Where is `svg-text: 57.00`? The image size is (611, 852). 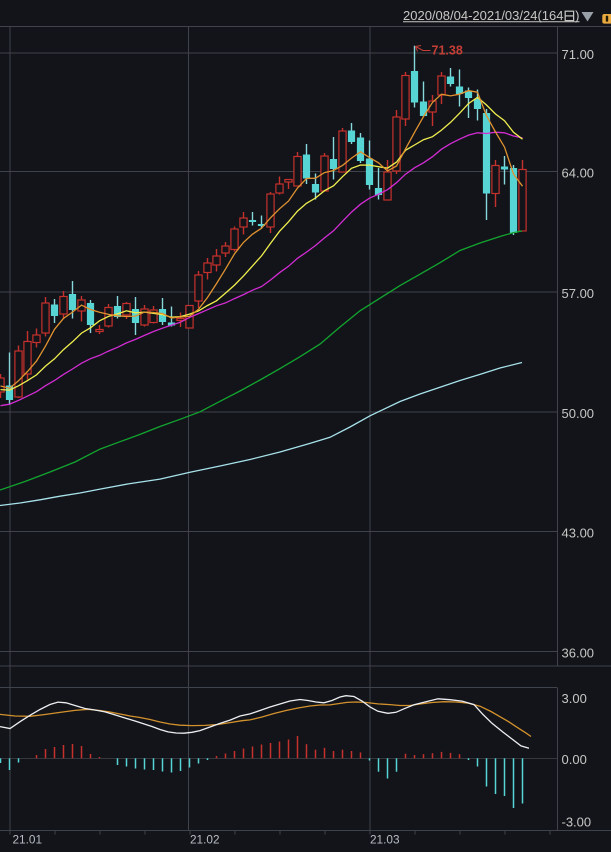 svg-text: 57.00 is located at coordinates (578, 293).